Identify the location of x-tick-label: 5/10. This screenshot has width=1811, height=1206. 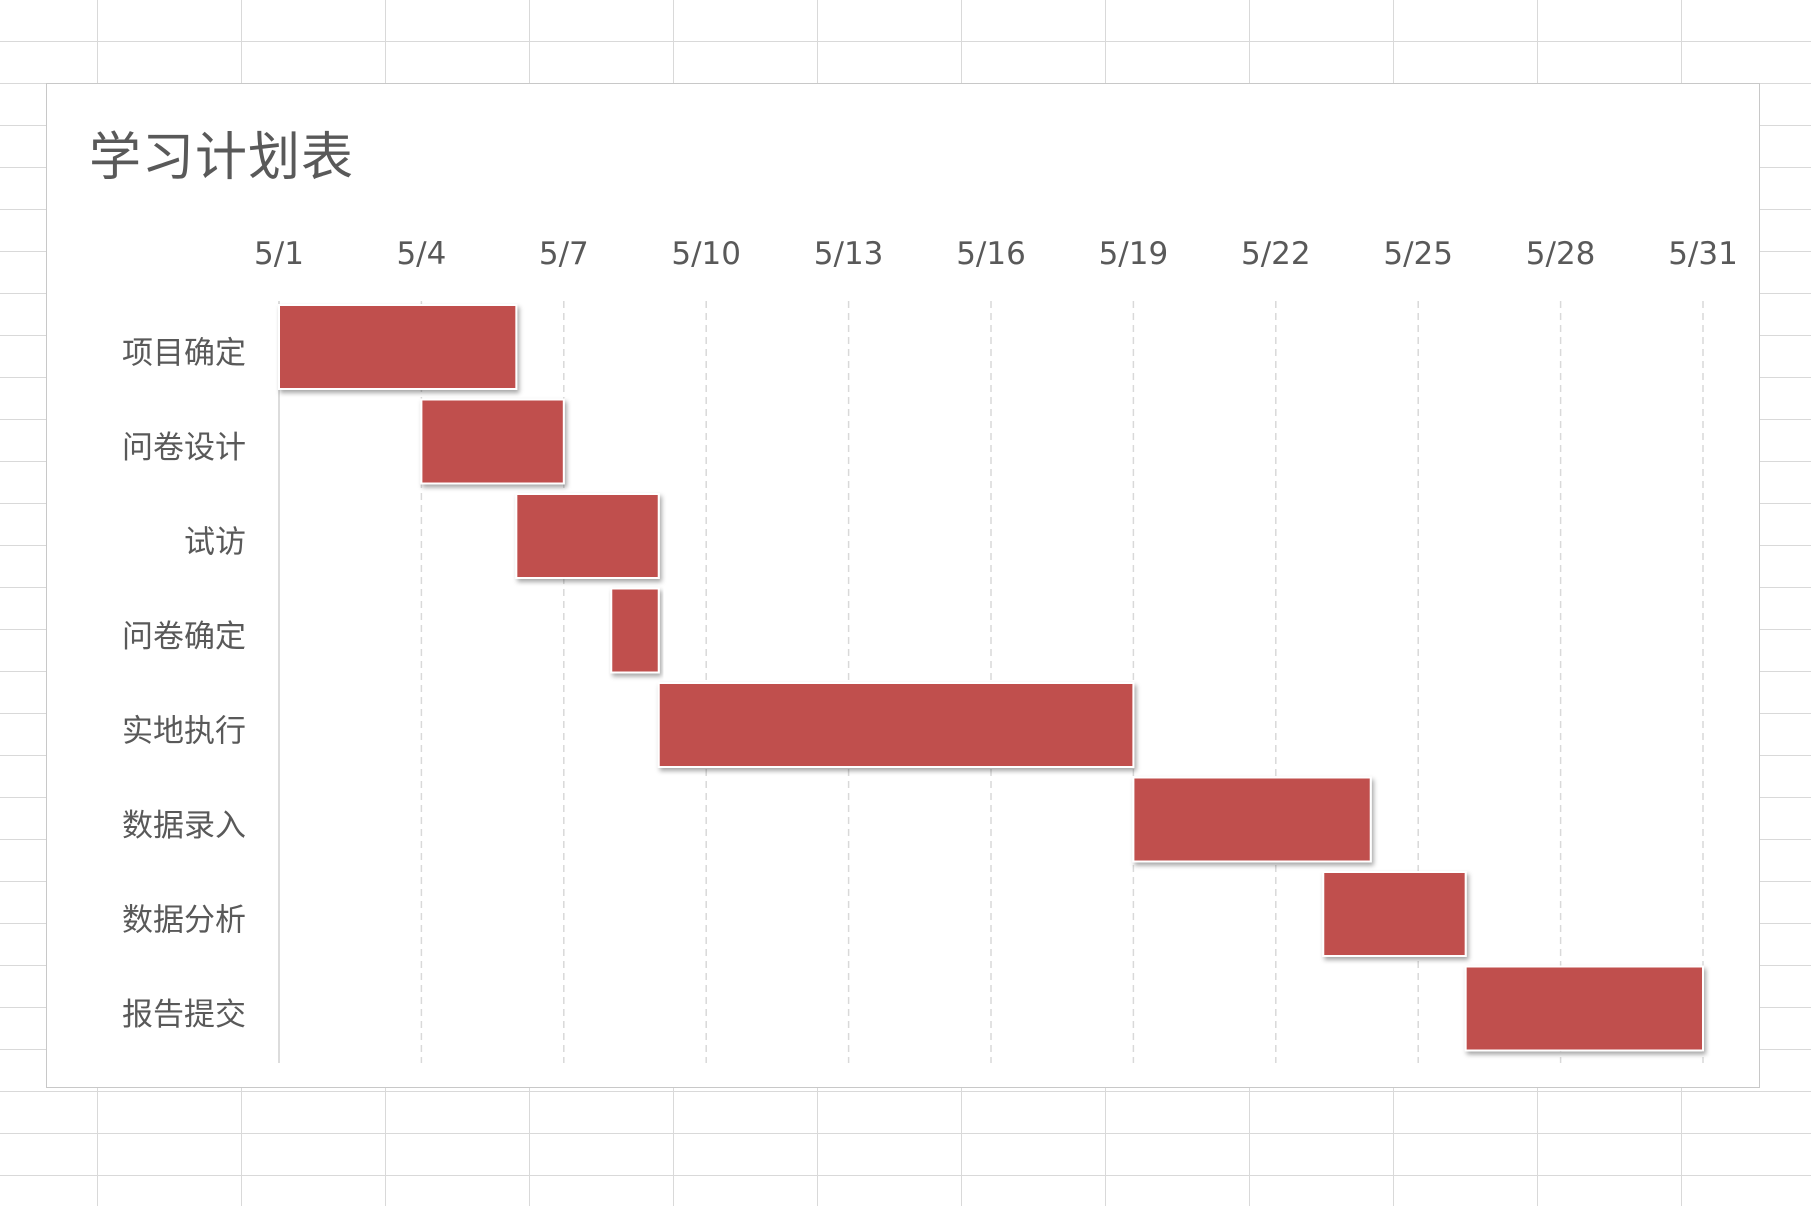
(706, 254).